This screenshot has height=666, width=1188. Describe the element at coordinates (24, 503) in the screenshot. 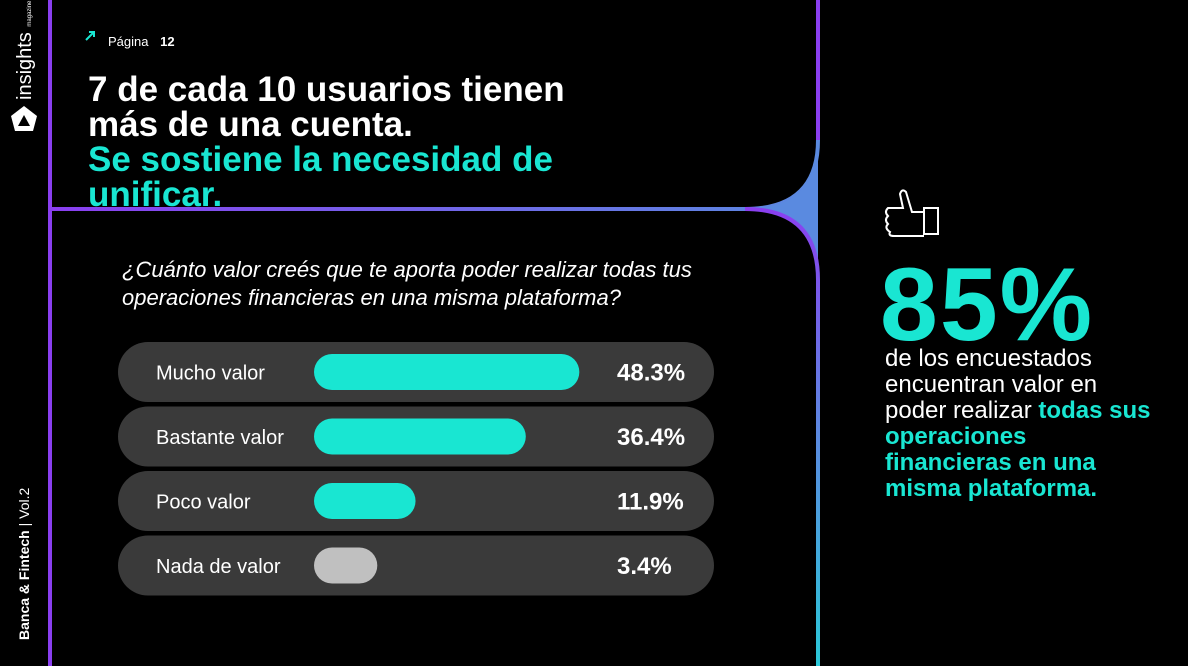

I see `volume: Vol.2` at that location.